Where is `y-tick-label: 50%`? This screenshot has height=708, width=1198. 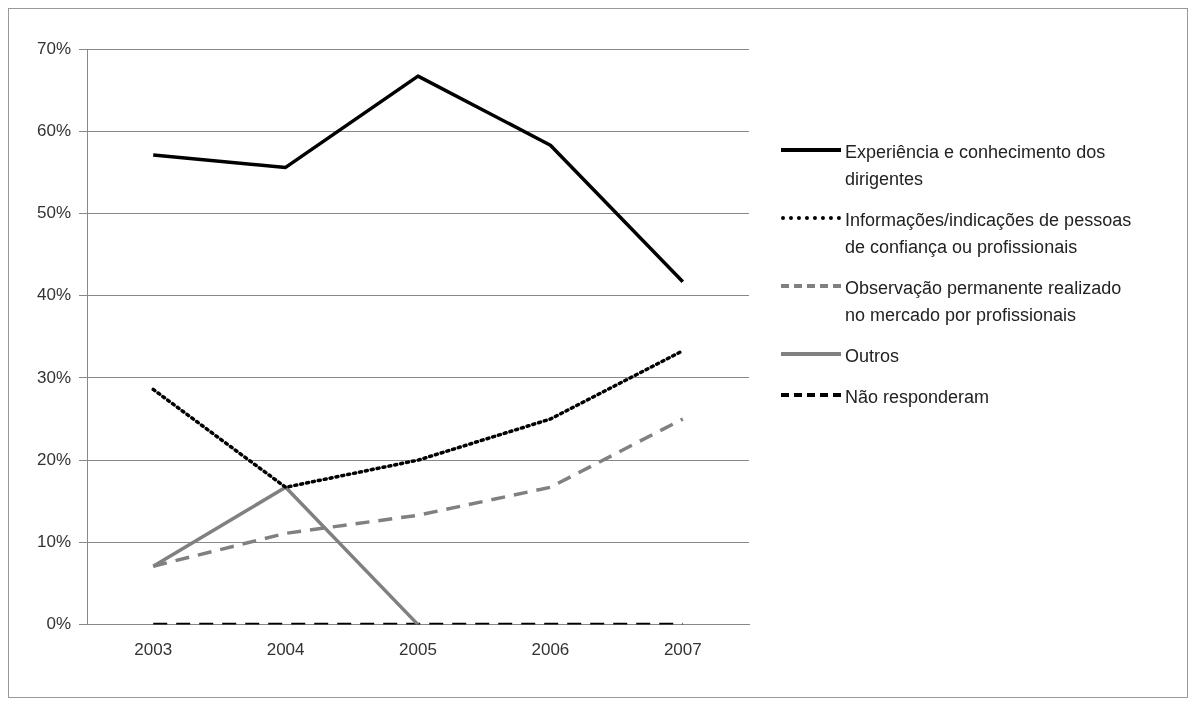 y-tick-label: 50% is located at coordinates (54, 213).